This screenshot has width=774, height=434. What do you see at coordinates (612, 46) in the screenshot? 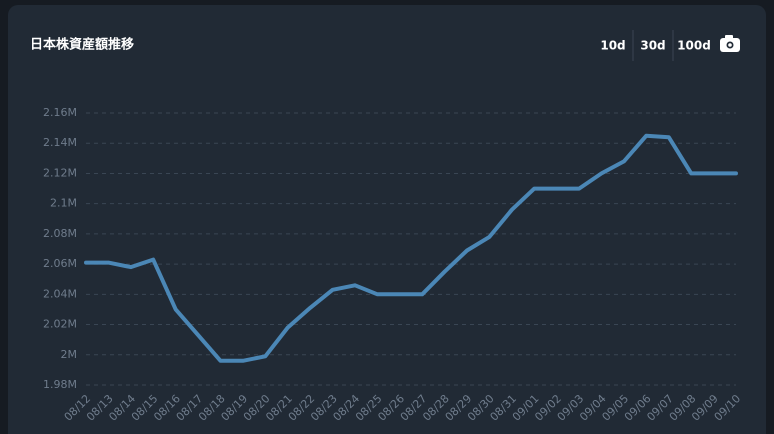
I see `range-button: 10d` at bounding box center [612, 46].